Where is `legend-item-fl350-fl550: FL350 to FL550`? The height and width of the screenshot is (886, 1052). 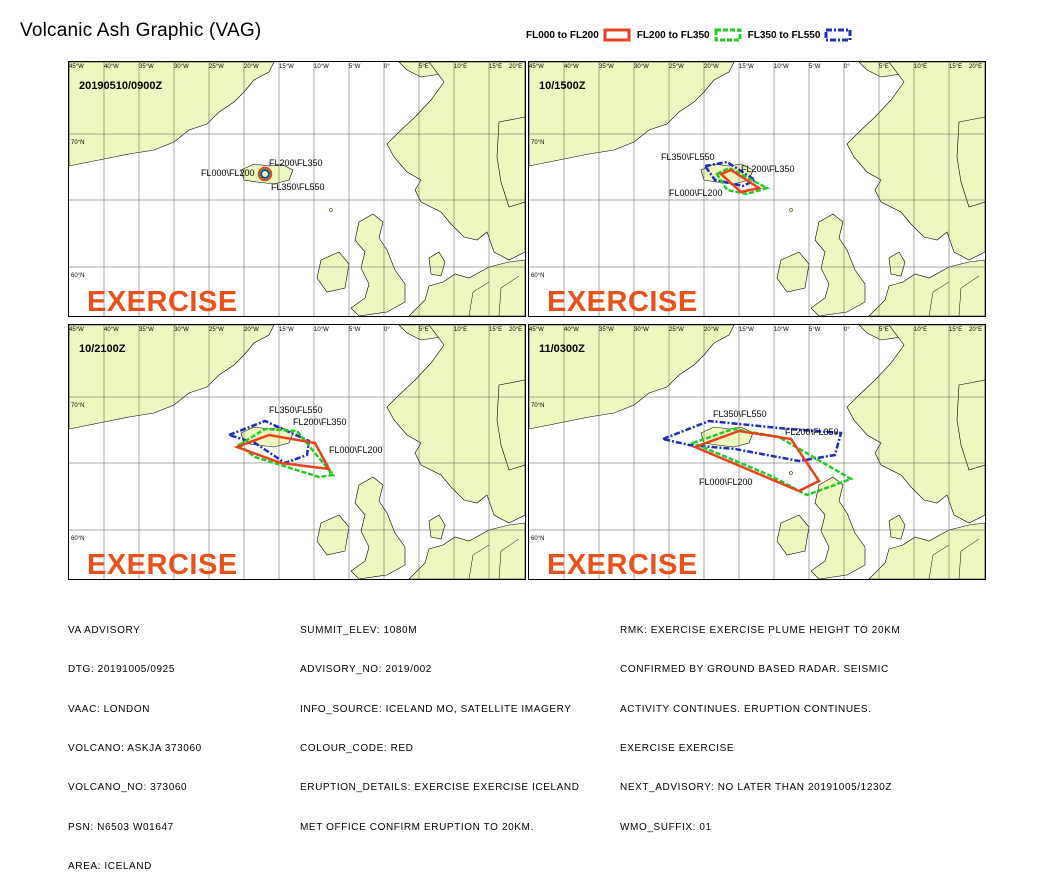 legend-item-fl350-fl550: FL350 to FL550 is located at coordinates (800, 35).